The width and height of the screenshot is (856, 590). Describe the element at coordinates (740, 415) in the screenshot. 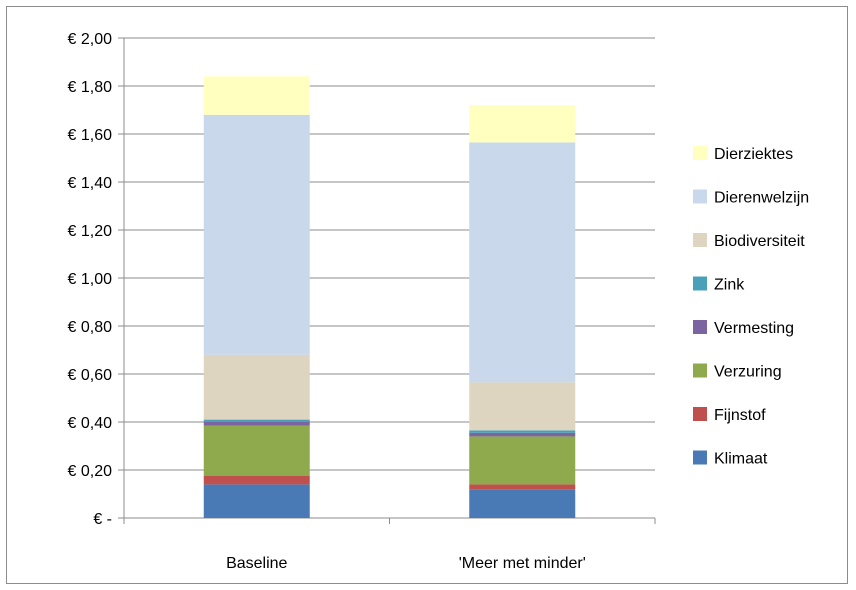

I see `legend-label: Fijnstof` at that location.